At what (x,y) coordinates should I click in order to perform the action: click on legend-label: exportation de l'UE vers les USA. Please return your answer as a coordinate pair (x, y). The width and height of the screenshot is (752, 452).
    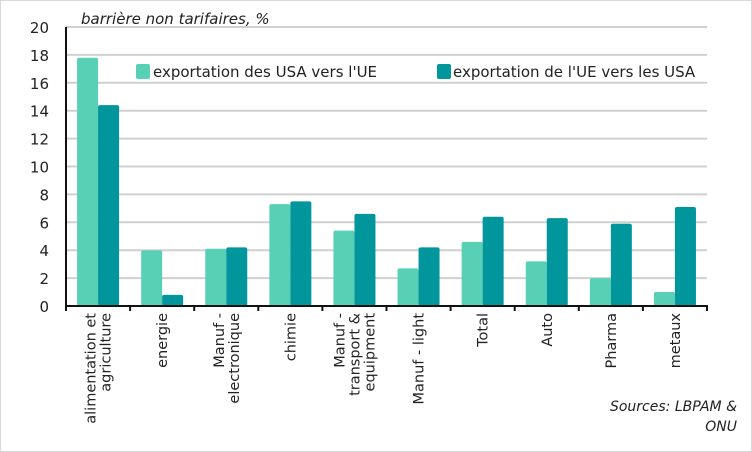
    Looking at the image, I should click on (574, 72).